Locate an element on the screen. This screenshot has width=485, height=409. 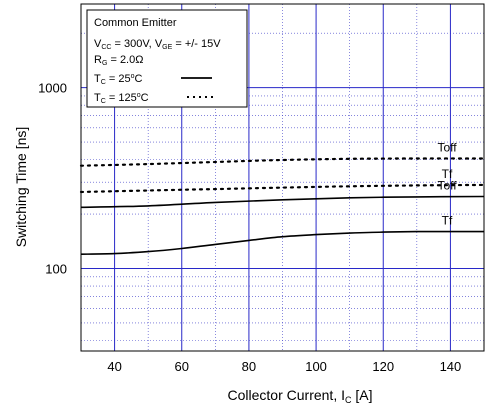
x-tick-label: 80 is located at coordinates (249, 366).